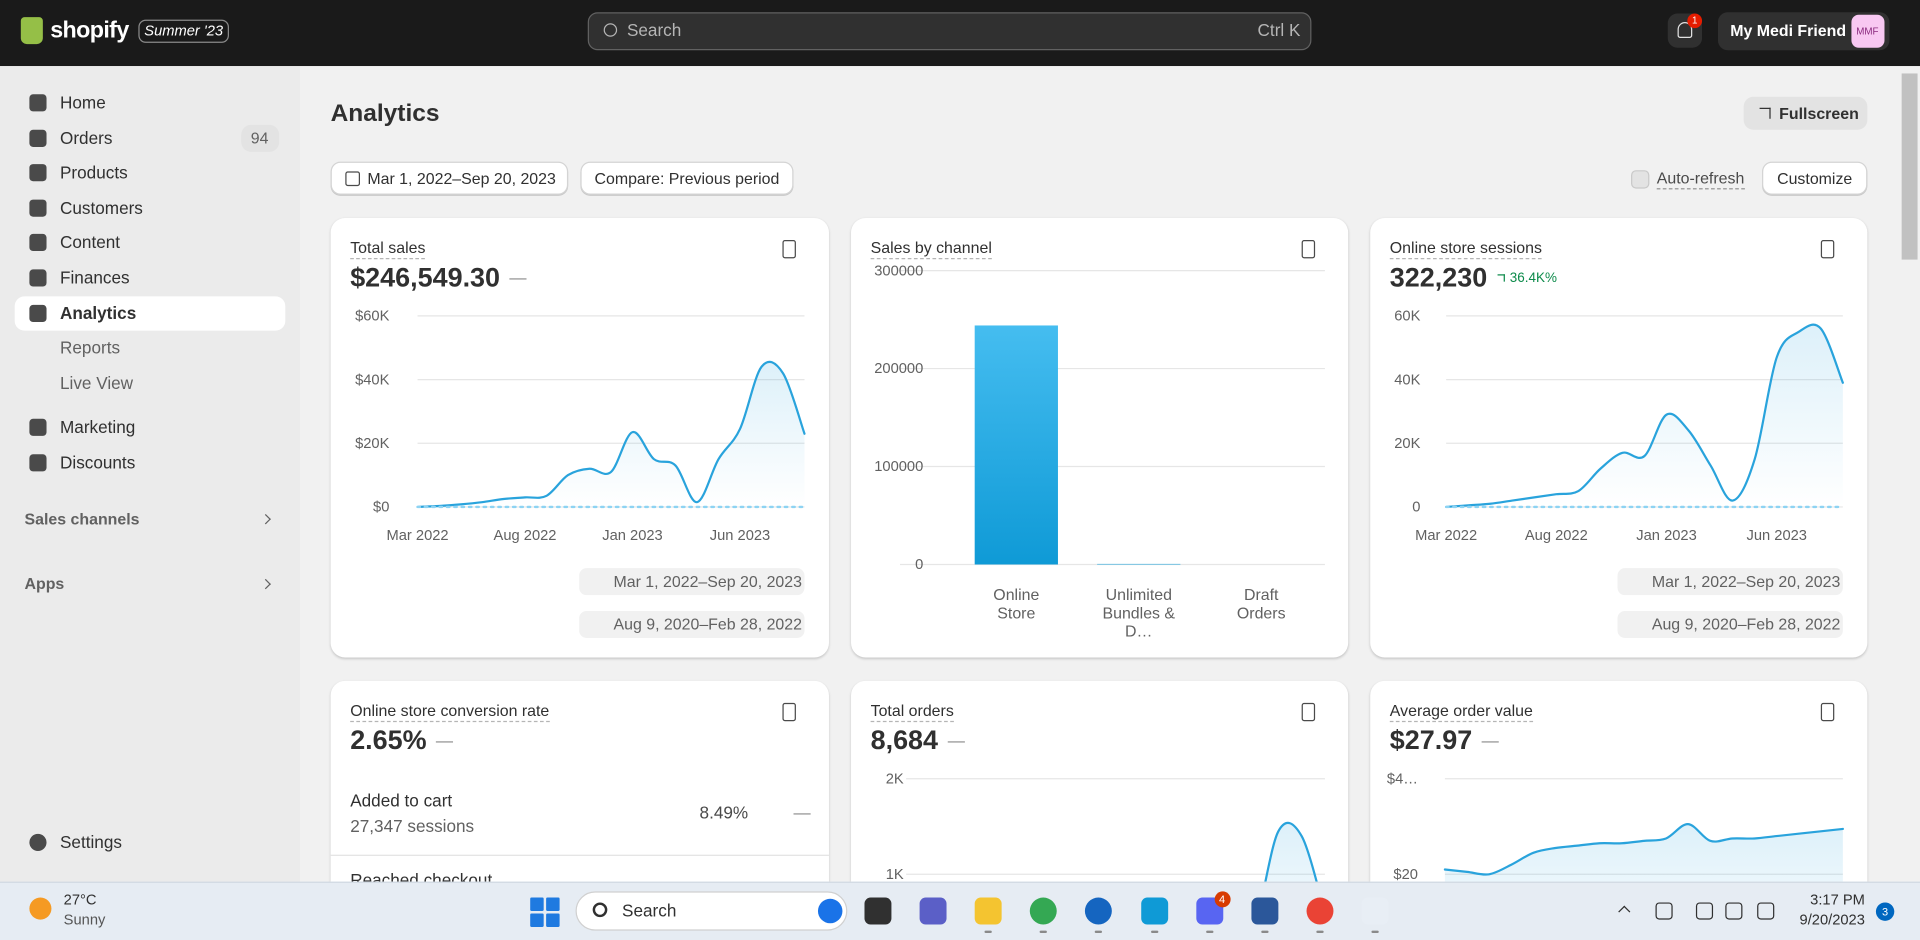 This screenshot has height=940, width=1920. Describe the element at coordinates (83, 102) in the screenshot. I see `nav-item: Home` at that location.